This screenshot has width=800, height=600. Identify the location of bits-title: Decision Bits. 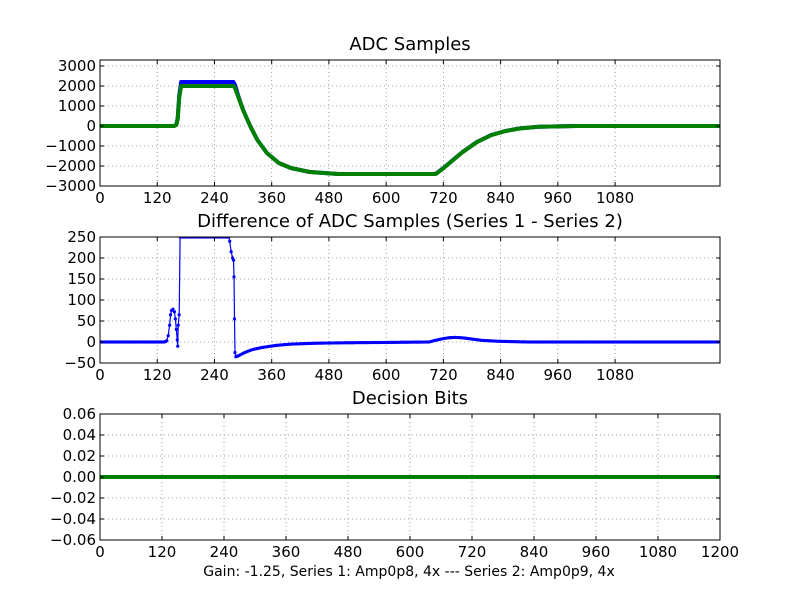
(410, 398).